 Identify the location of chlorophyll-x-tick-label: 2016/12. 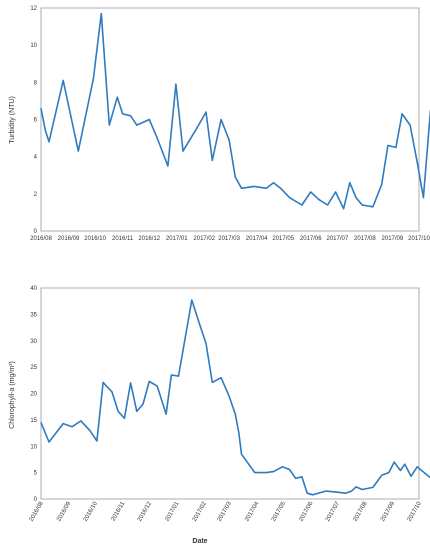
(145, 511).